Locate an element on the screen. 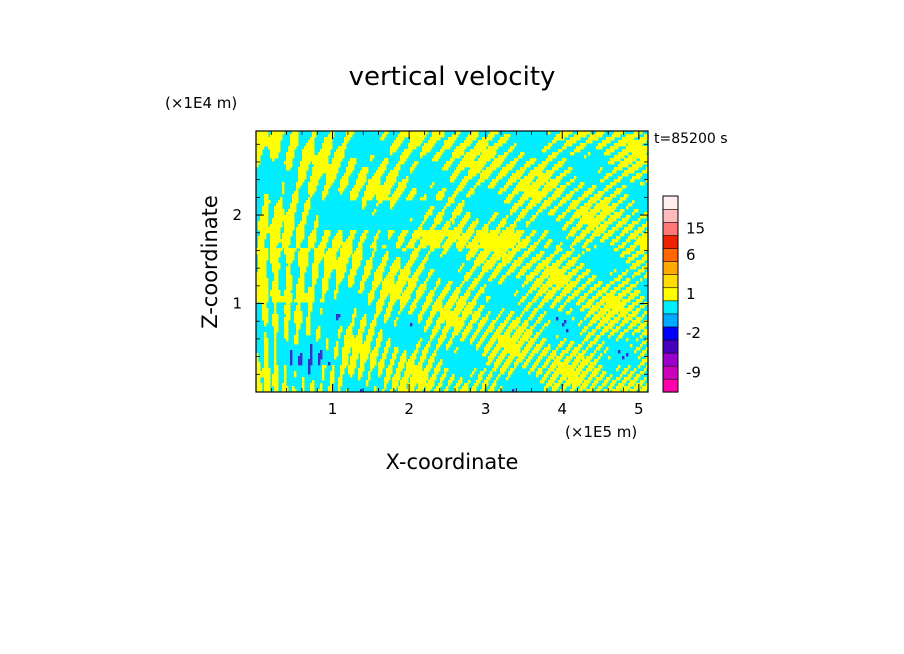 The height and width of the screenshot is (654, 904). y-unit-label: (×1E4 m) is located at coordinates (201, 103).